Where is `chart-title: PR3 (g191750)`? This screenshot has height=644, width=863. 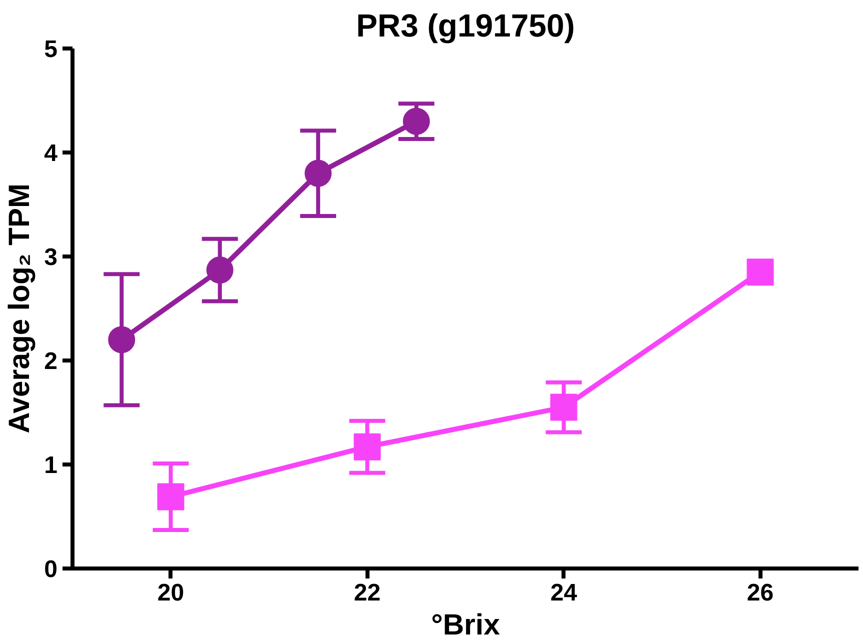
chart-title: PR3 (g191750) is located at coordinates (465, 26).